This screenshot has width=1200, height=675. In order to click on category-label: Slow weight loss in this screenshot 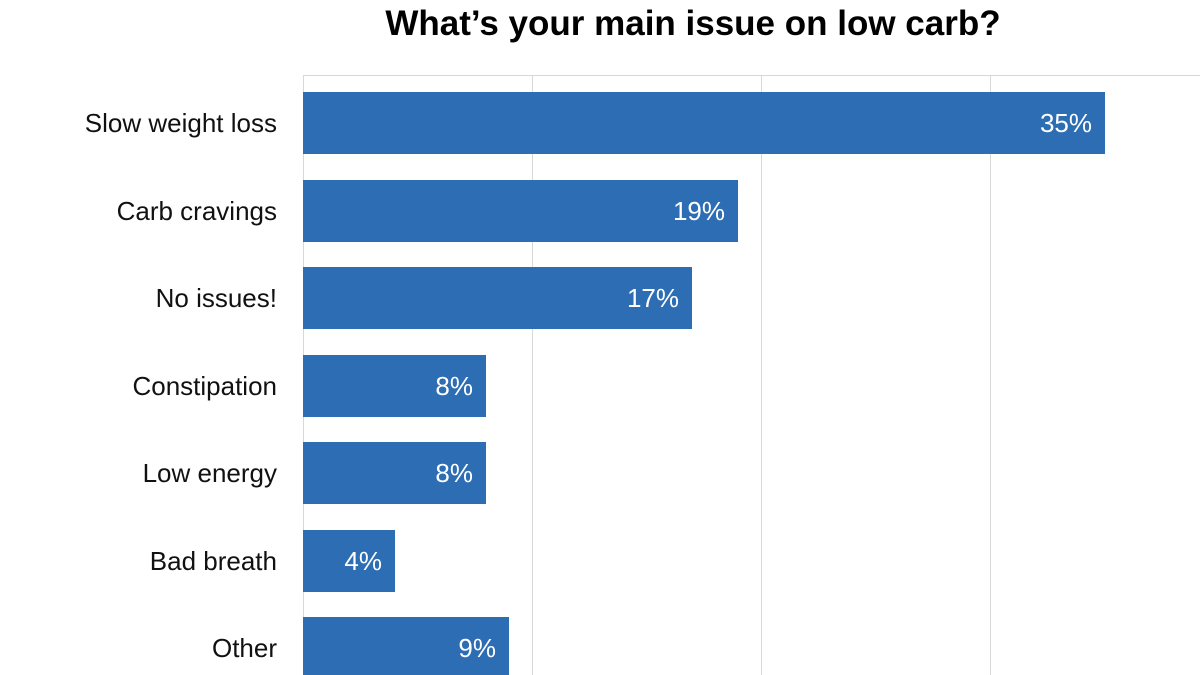, I will do `click(180, 123)`.